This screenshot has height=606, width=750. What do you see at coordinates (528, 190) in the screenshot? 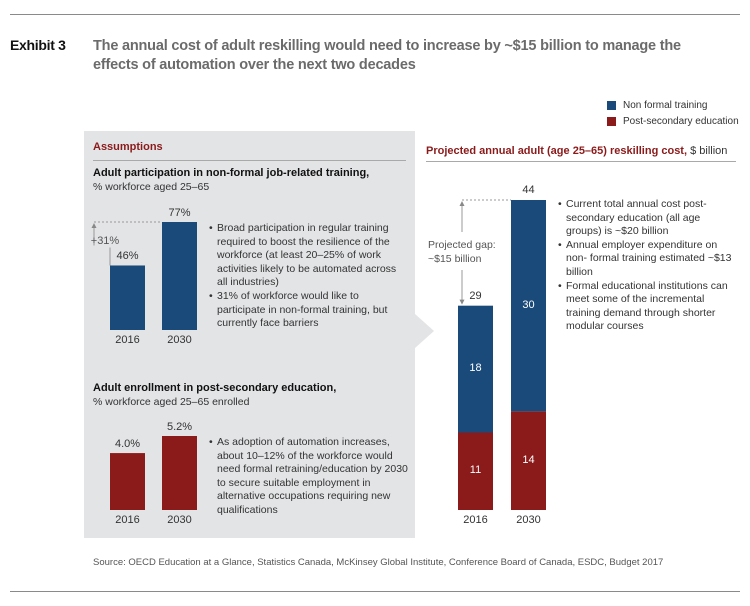
I see `total-value-label: 44` at bounding box center [528, 190].